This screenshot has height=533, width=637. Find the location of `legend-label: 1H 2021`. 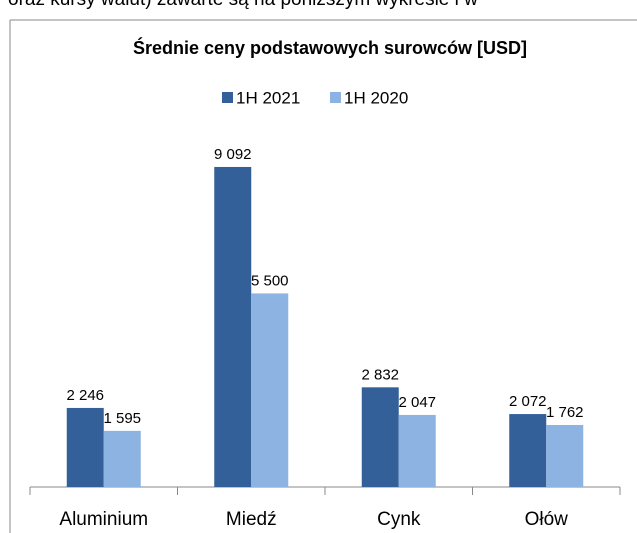

legend-label: 1H 2021 is located at coordinates (268, 97).